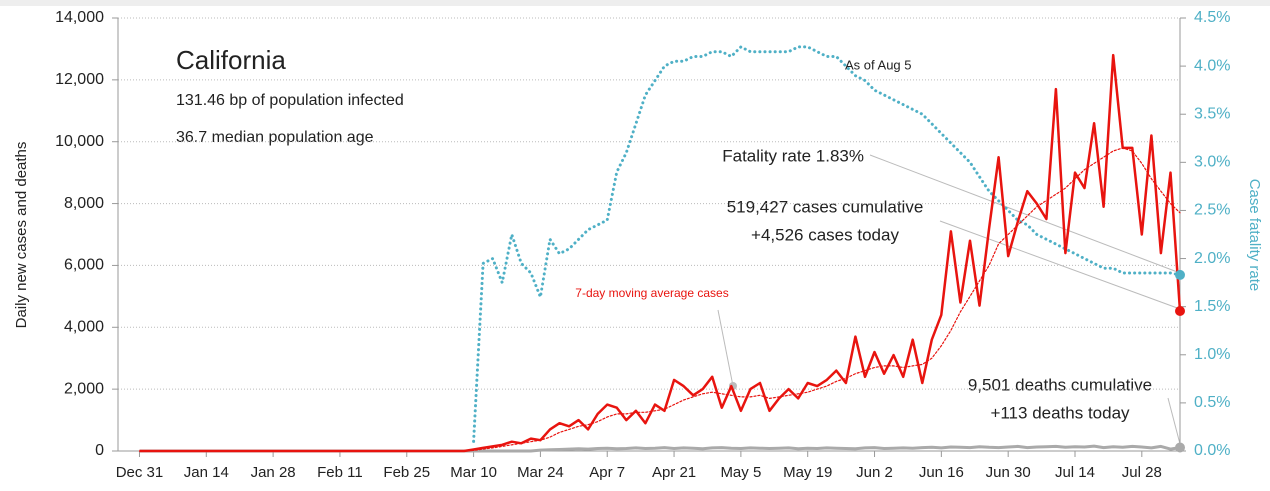  I want to click on y2-tick-label: 0.5%, so click(1212, 402).